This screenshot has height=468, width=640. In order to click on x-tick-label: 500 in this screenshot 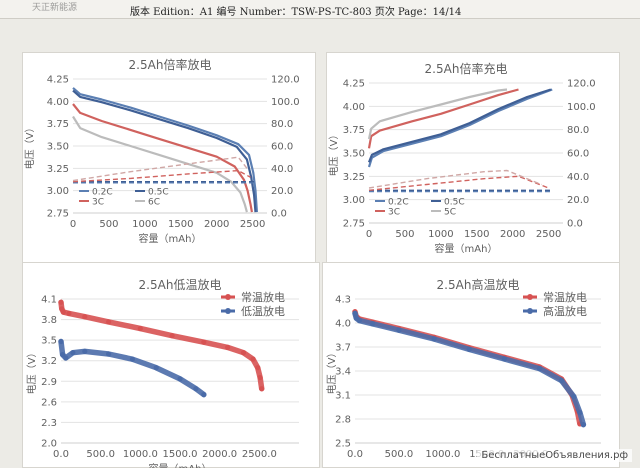, I will do `click(404, 234)`.